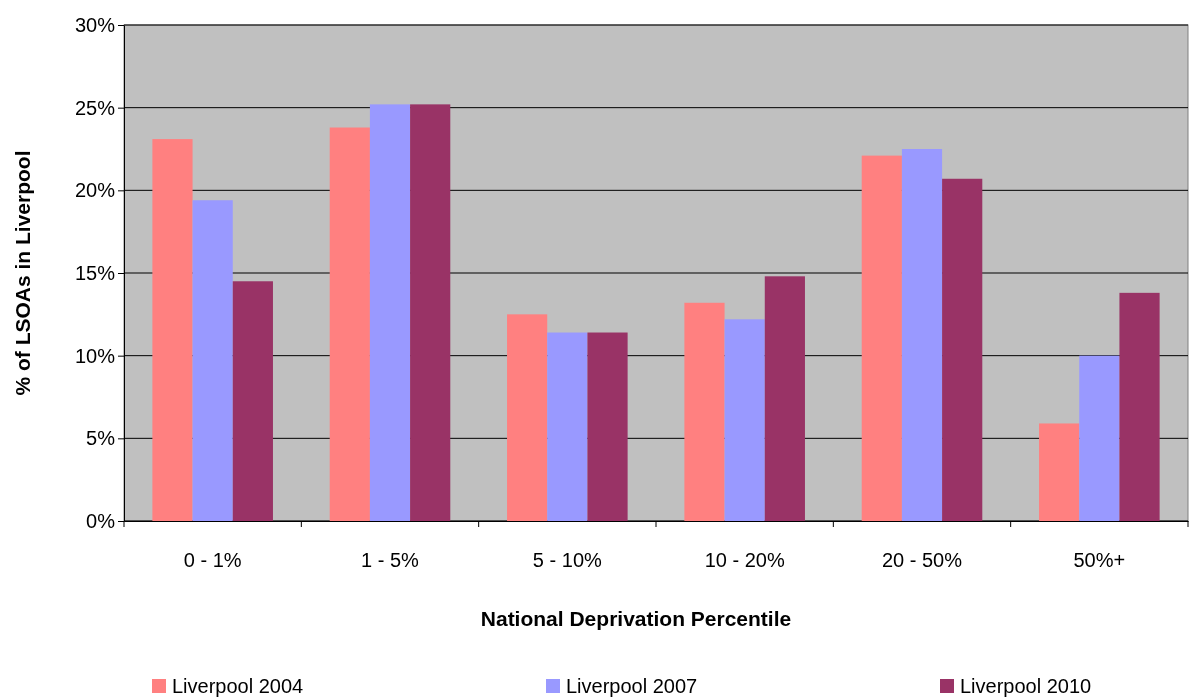 Image resolution: width=1190 pixels, height=700 pixels. What do you see at coordinates (101, 438) in the screenshot?
I see `y-tick-label: 5%` at bounding box center [101, 438].